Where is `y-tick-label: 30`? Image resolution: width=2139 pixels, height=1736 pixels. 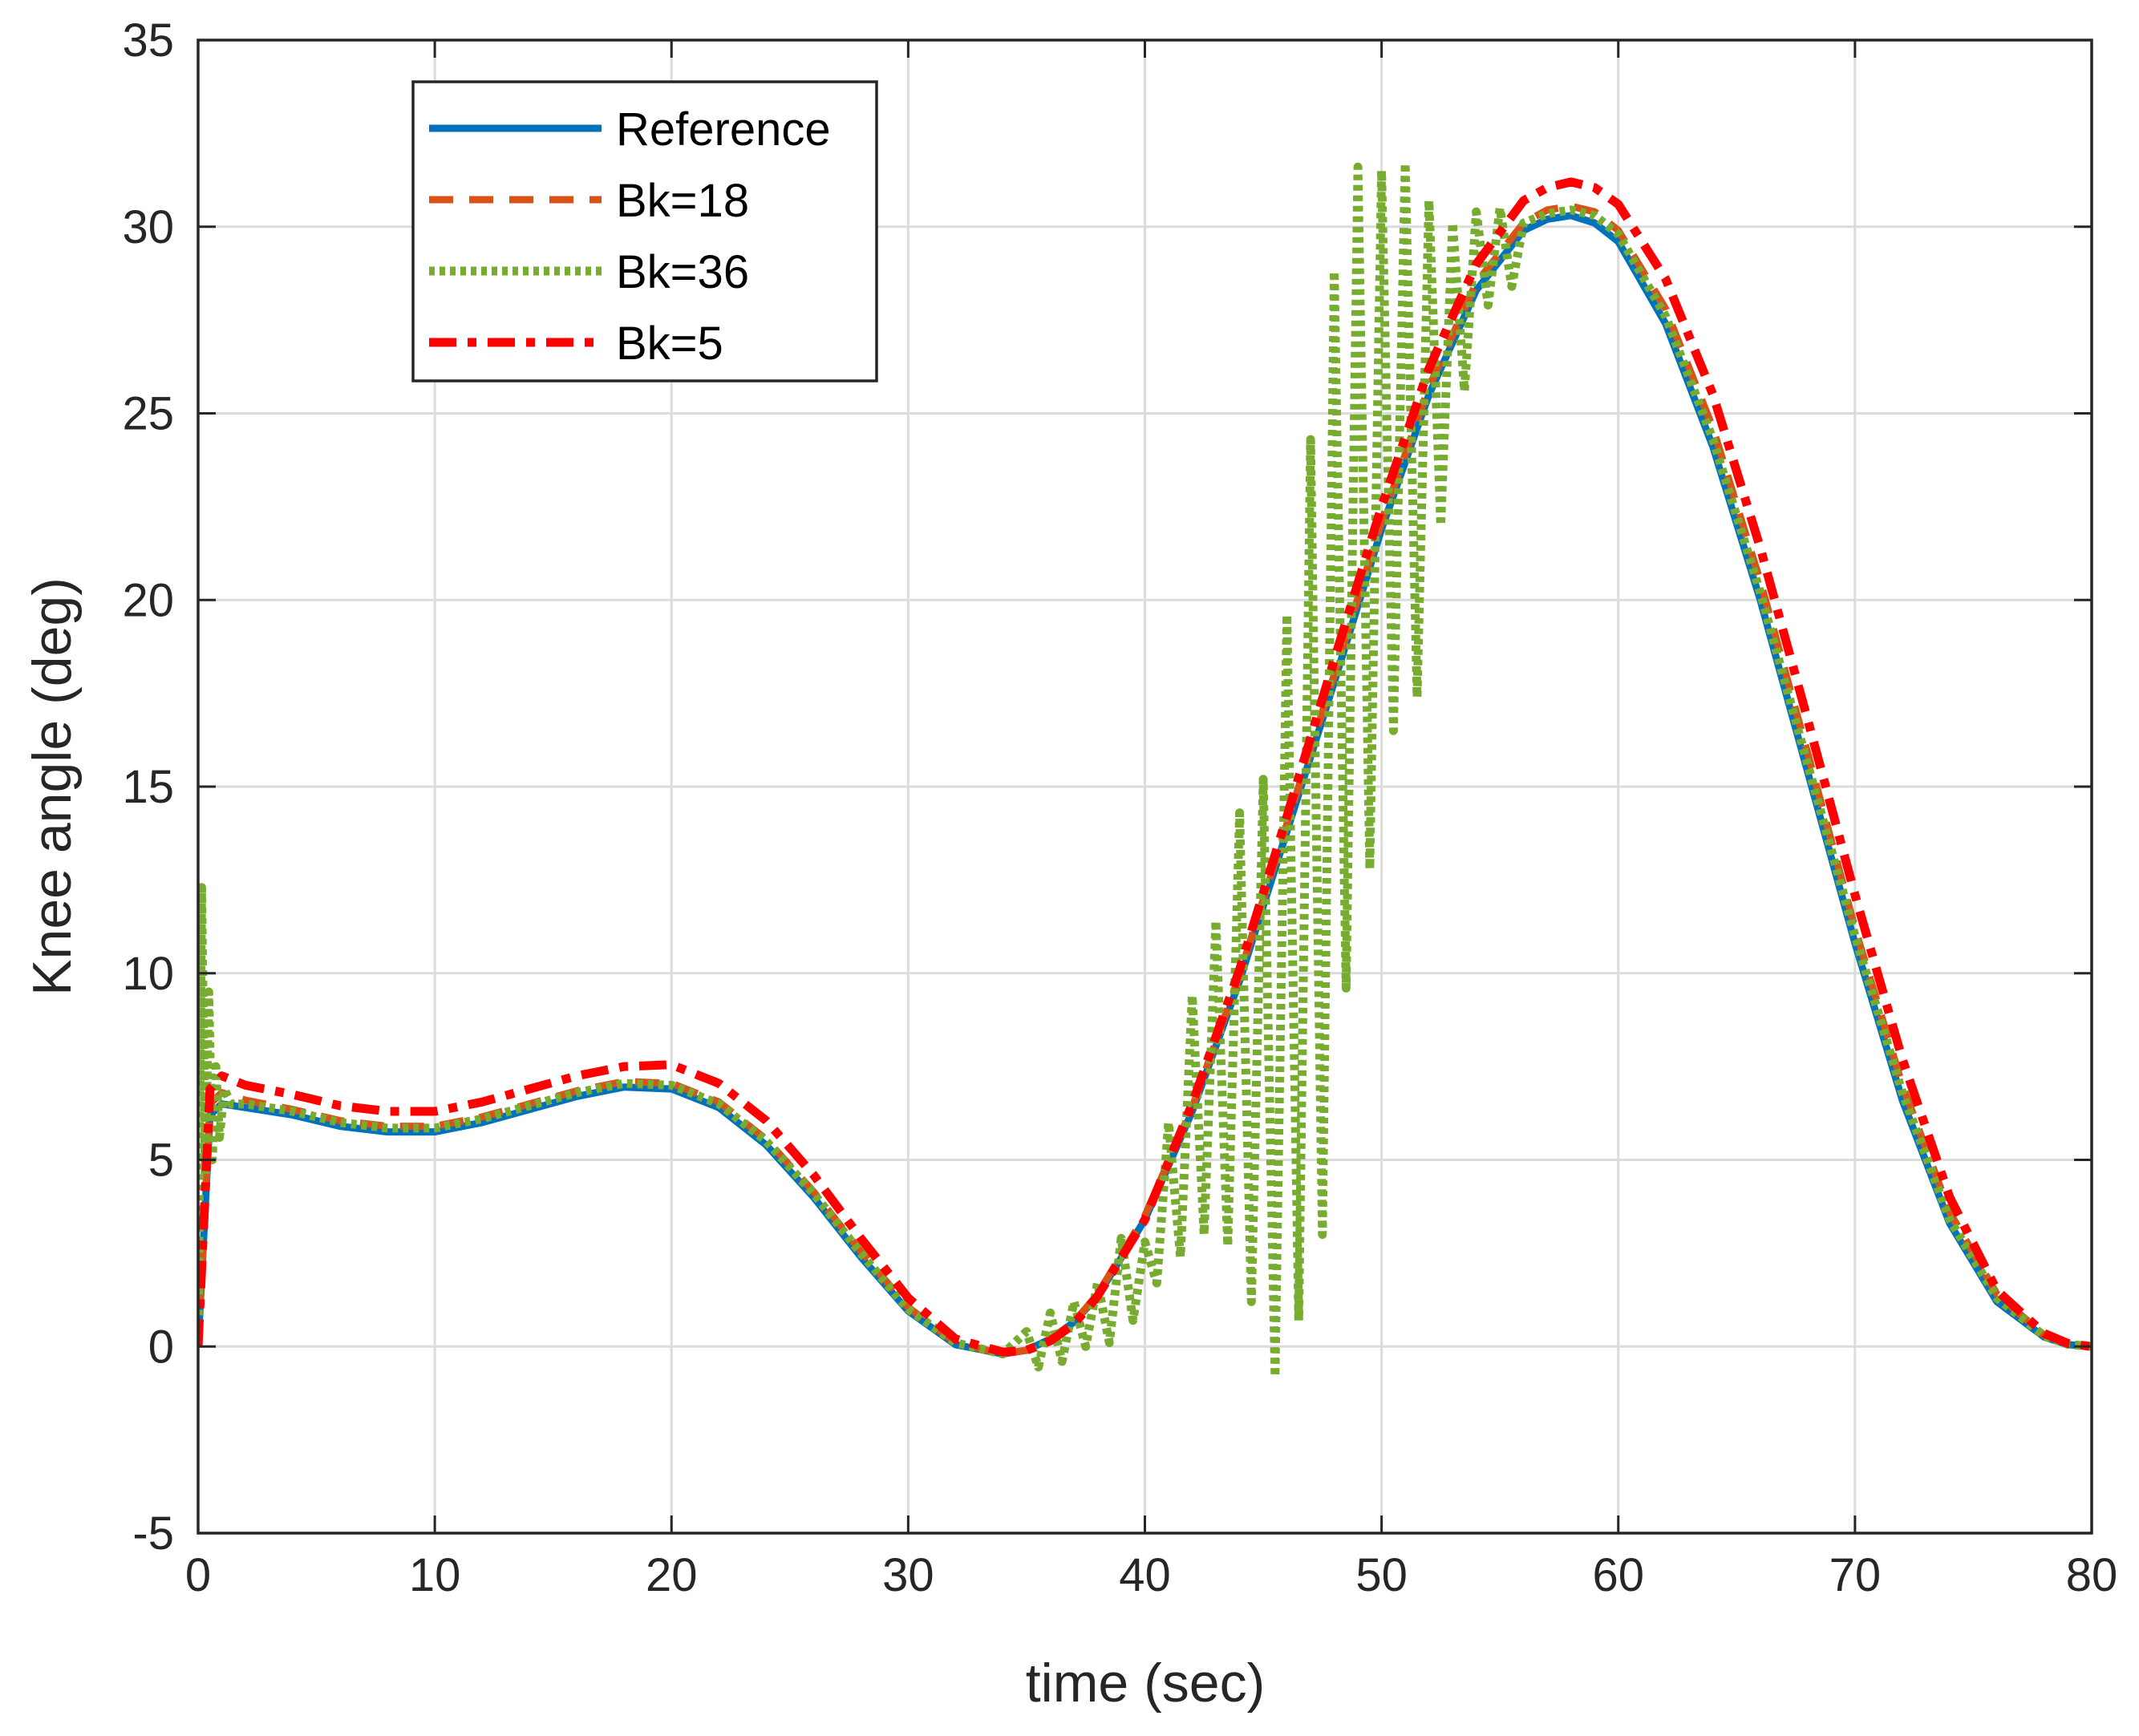
y-tick-label: 30 is located at coordinates (148, 227).